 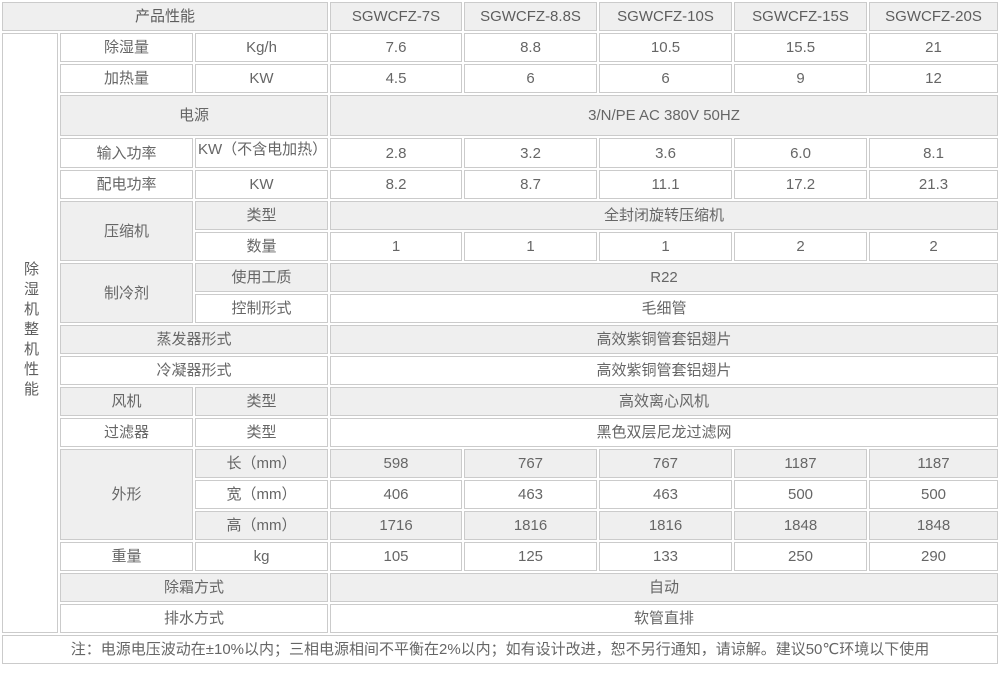 What do you see at coordinates (800, 153) in the screenshot?
I see `value-cell: 6.0` at bounding box center [800, 153].